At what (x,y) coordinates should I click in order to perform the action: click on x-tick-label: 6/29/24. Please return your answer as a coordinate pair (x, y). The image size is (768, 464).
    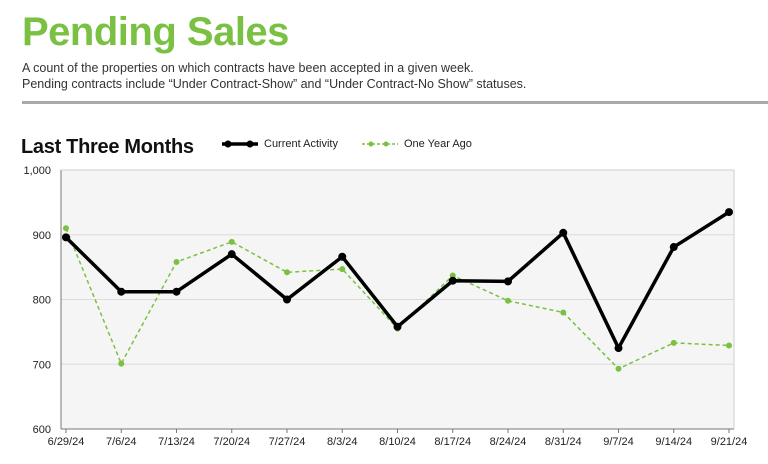
    Looking at the image, I should click on (66, 442).